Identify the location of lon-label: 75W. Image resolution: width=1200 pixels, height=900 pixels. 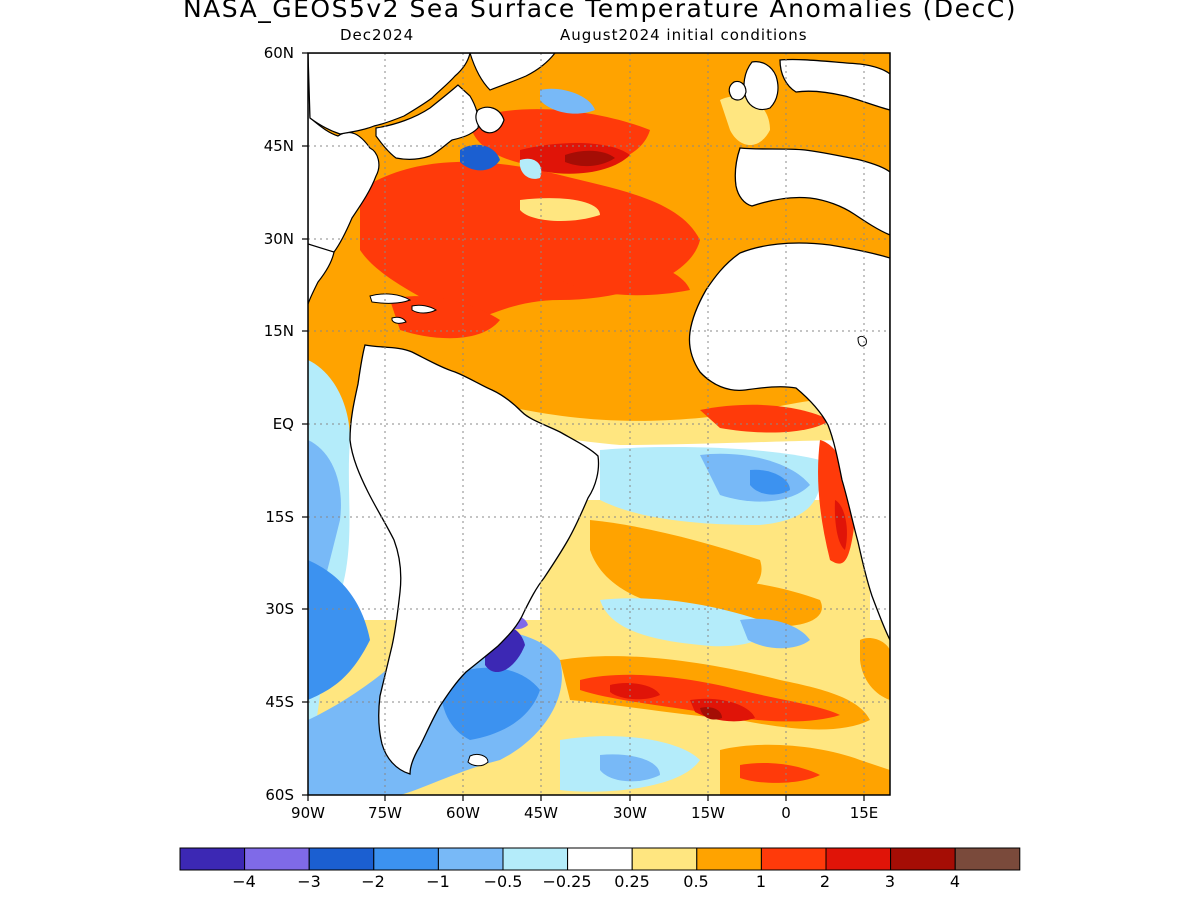
(385, 813).